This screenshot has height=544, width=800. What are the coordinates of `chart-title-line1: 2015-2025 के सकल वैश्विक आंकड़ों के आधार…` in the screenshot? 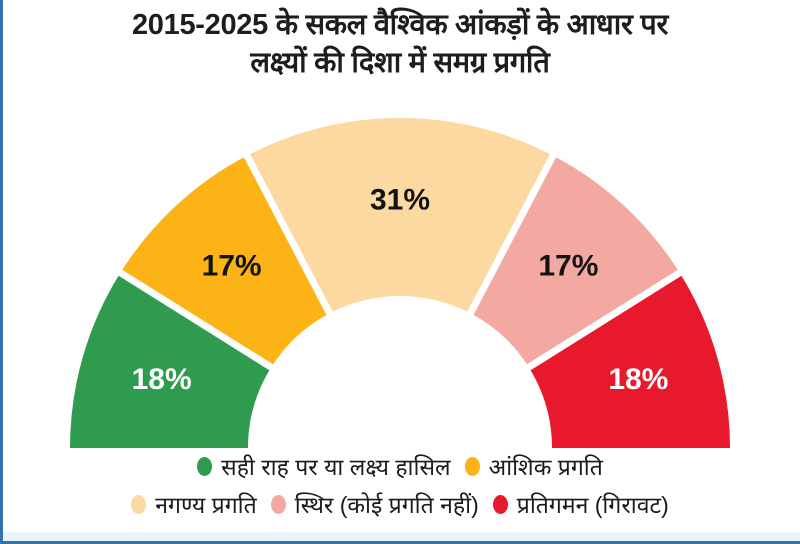 It's located at (400, 25).